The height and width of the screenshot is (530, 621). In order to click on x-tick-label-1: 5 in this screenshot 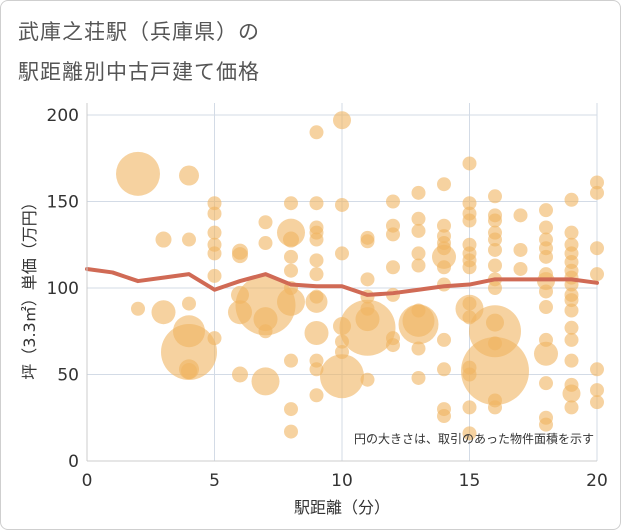, I will do `click(214, 481)`.